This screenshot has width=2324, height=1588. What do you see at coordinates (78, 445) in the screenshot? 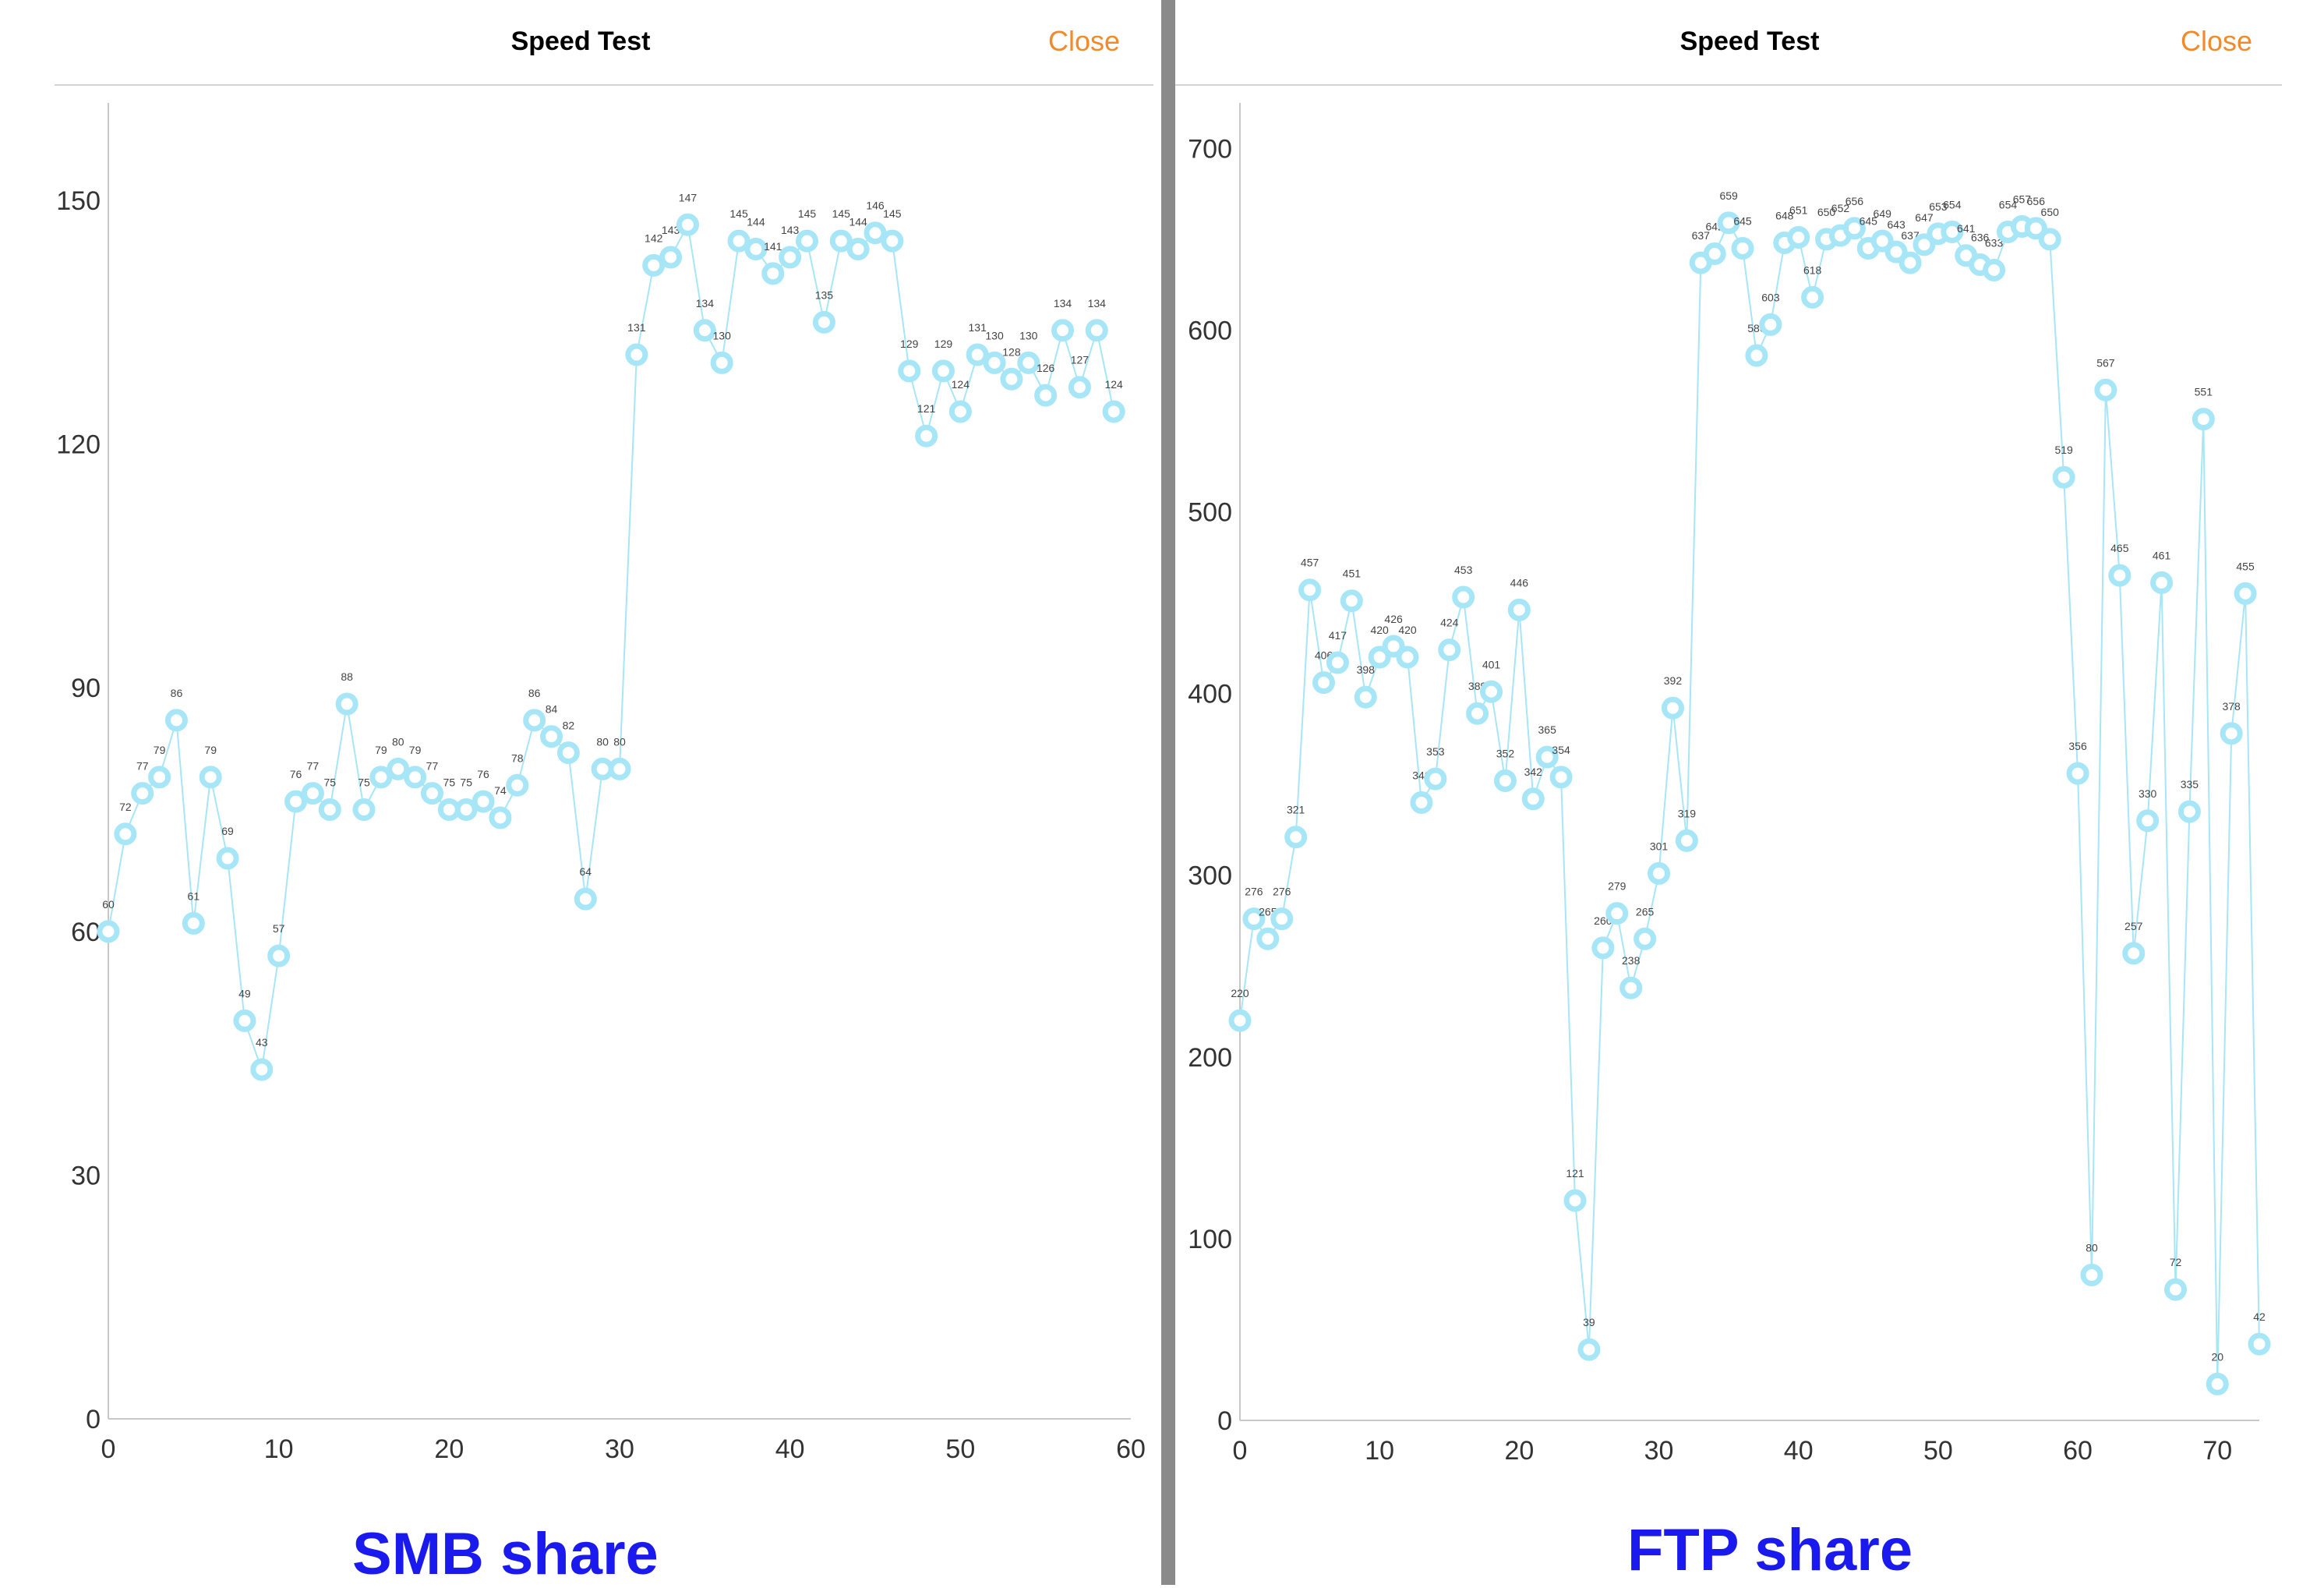
I see `smb-y-tick-label: 120` at bounding box center [78, 445].